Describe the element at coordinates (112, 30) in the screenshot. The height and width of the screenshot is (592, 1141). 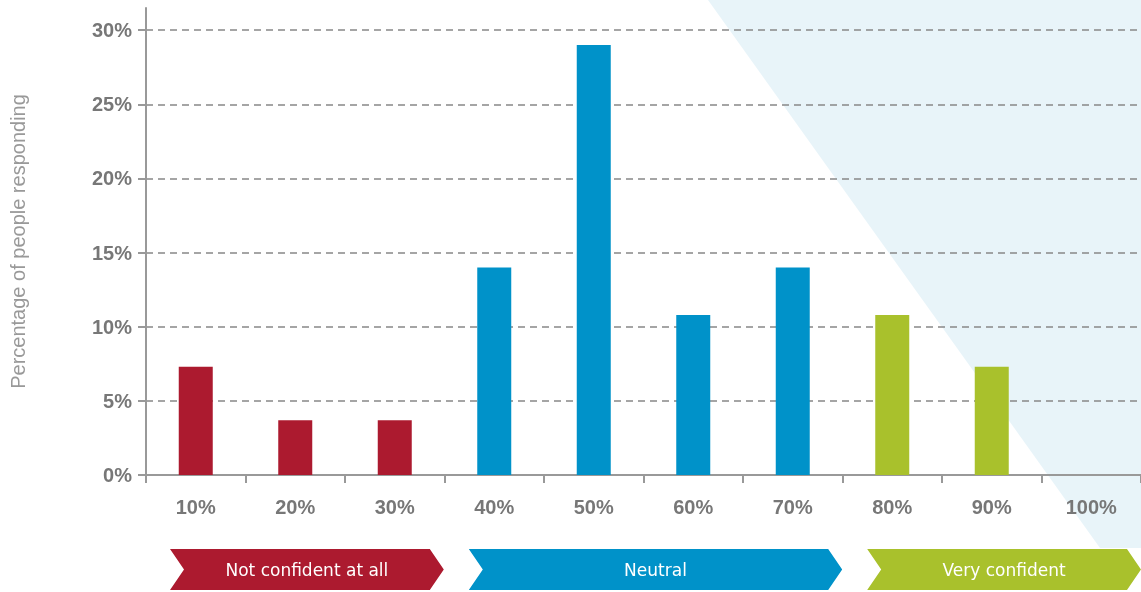
I see `y-tick-label: 30%` at that location.